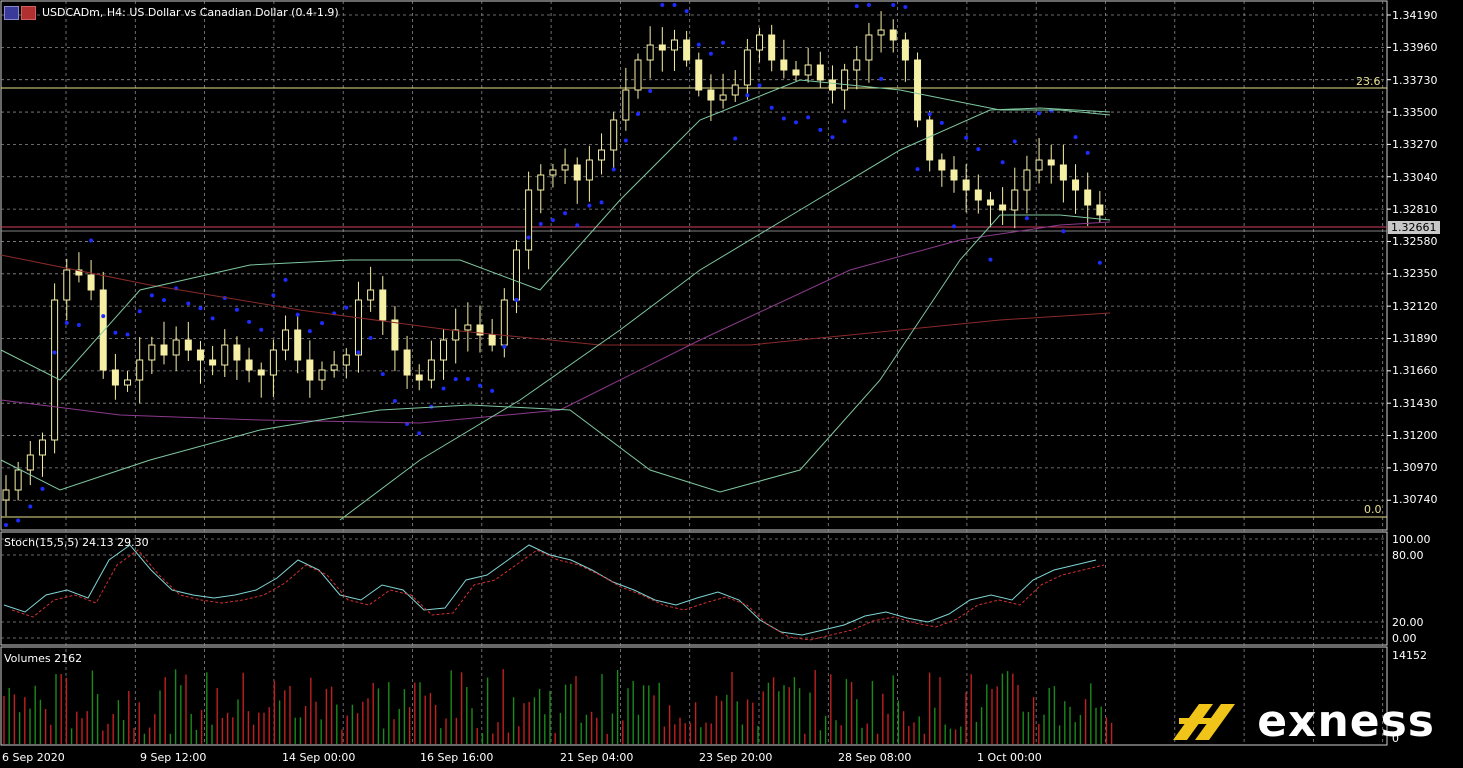  I want to click on stochastic-main-line, so click(550, 590).